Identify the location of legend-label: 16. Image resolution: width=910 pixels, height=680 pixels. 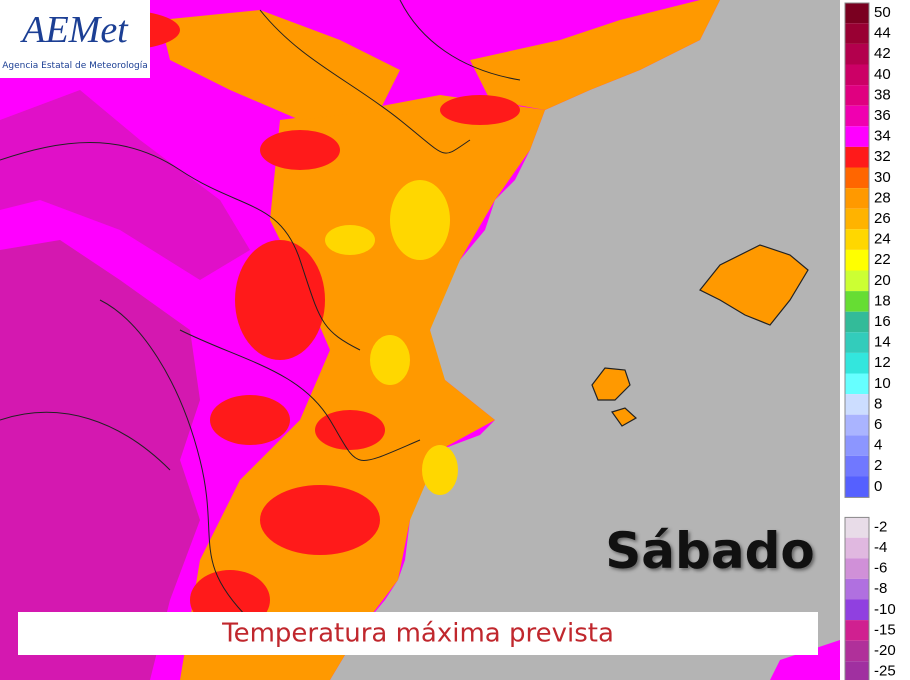
(882, 321).